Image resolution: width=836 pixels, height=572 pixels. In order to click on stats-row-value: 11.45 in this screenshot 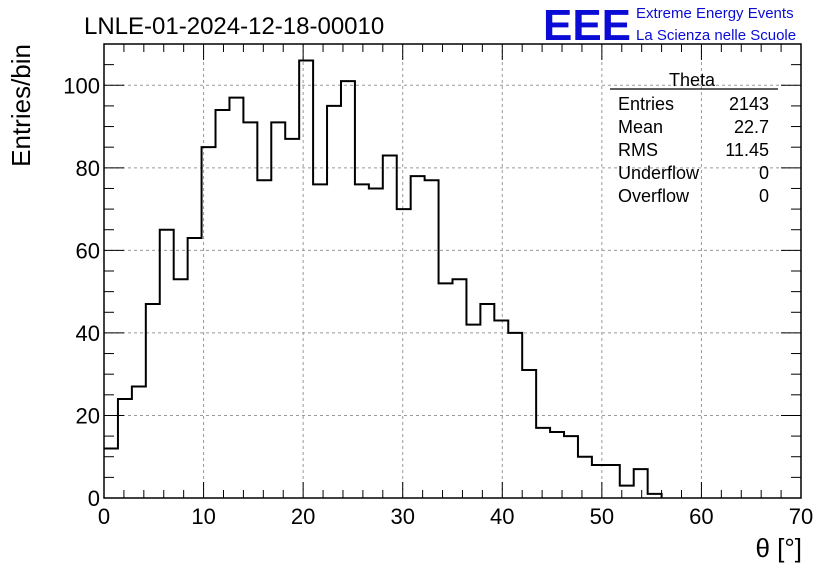, I will do `click(747, 150)`.